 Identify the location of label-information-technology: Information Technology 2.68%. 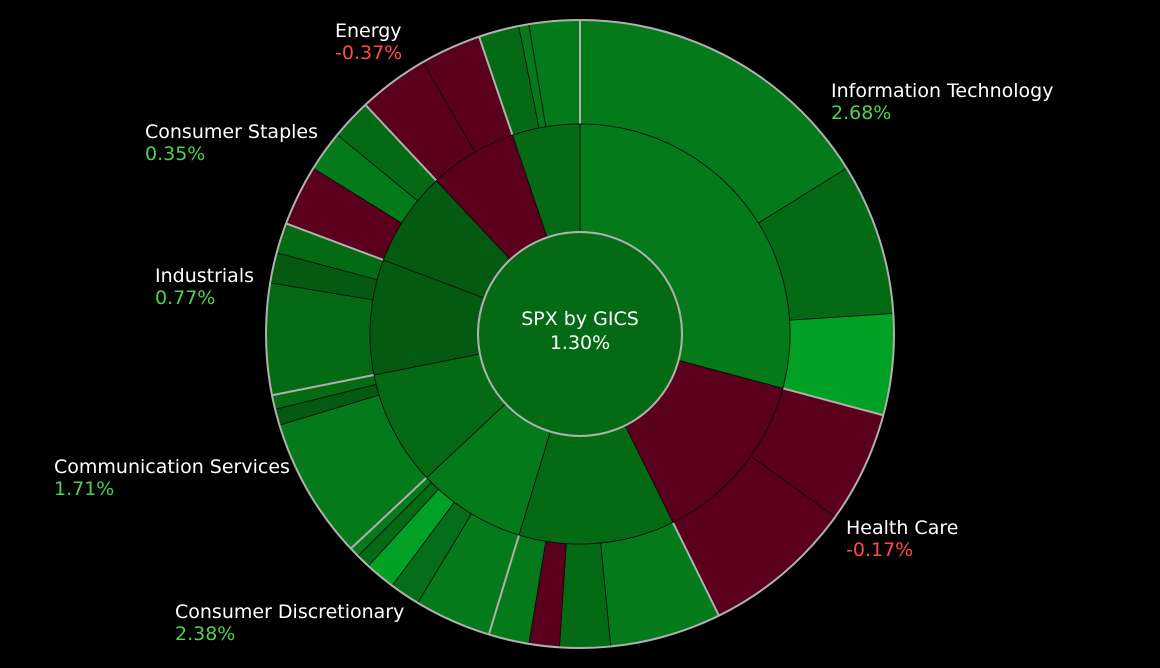
(942, 102).